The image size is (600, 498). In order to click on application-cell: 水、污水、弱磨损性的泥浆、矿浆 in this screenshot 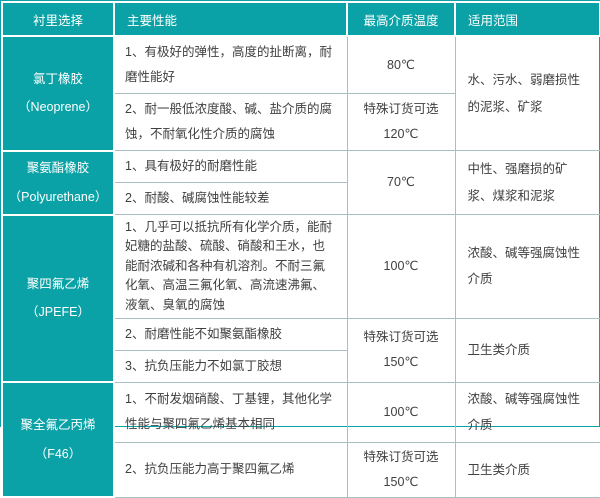, I will do `click(527, 93)`.